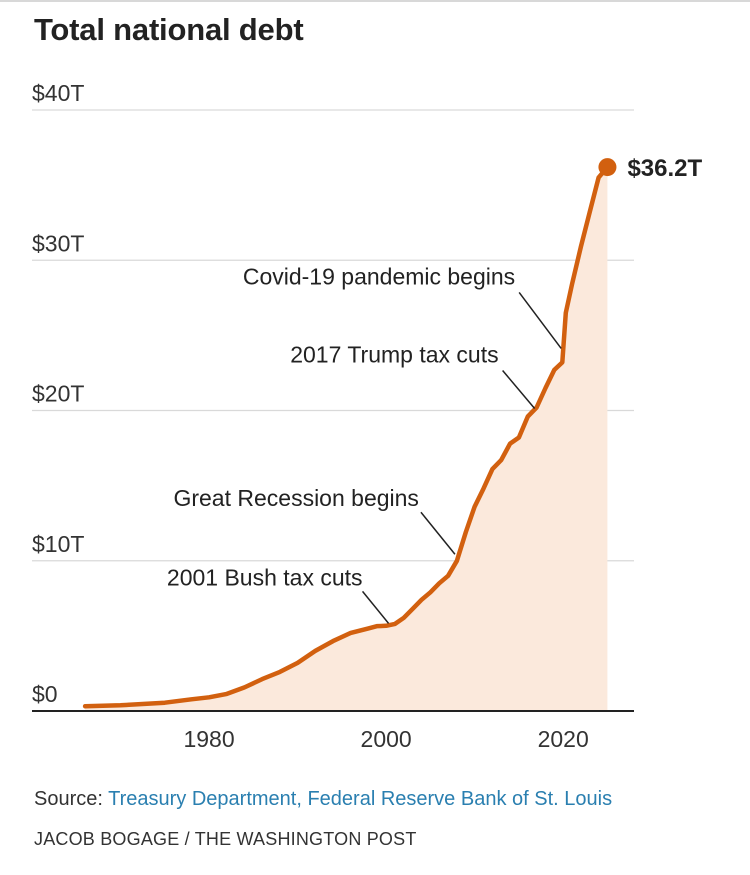 The width and height of the screenshot is (750, 875). Describe the element at coordinates (664, 168) in the screenshot. I see `endpoint-label: $36.2T` at that location.